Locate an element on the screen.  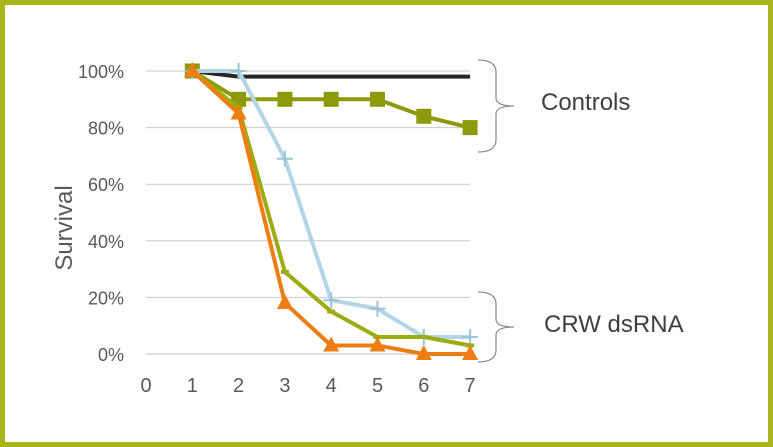
annotation-brace: Controls is located at coordinates (553, 106).